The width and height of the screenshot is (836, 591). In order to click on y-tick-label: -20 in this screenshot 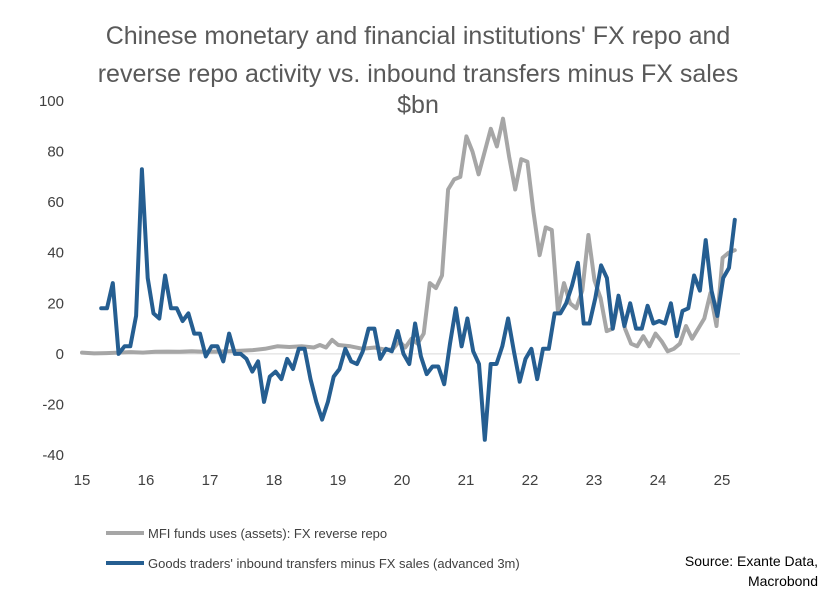, I will do `click(53, 404)`.